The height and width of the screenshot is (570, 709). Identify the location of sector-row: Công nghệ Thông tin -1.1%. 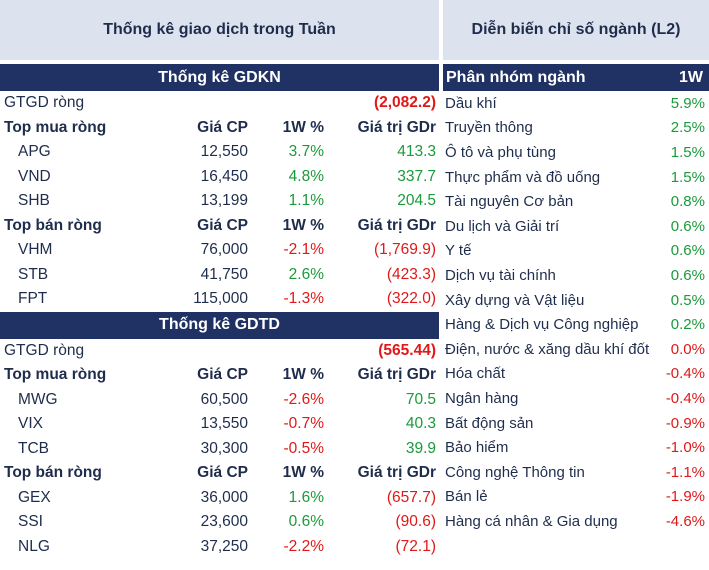
(576, 472).